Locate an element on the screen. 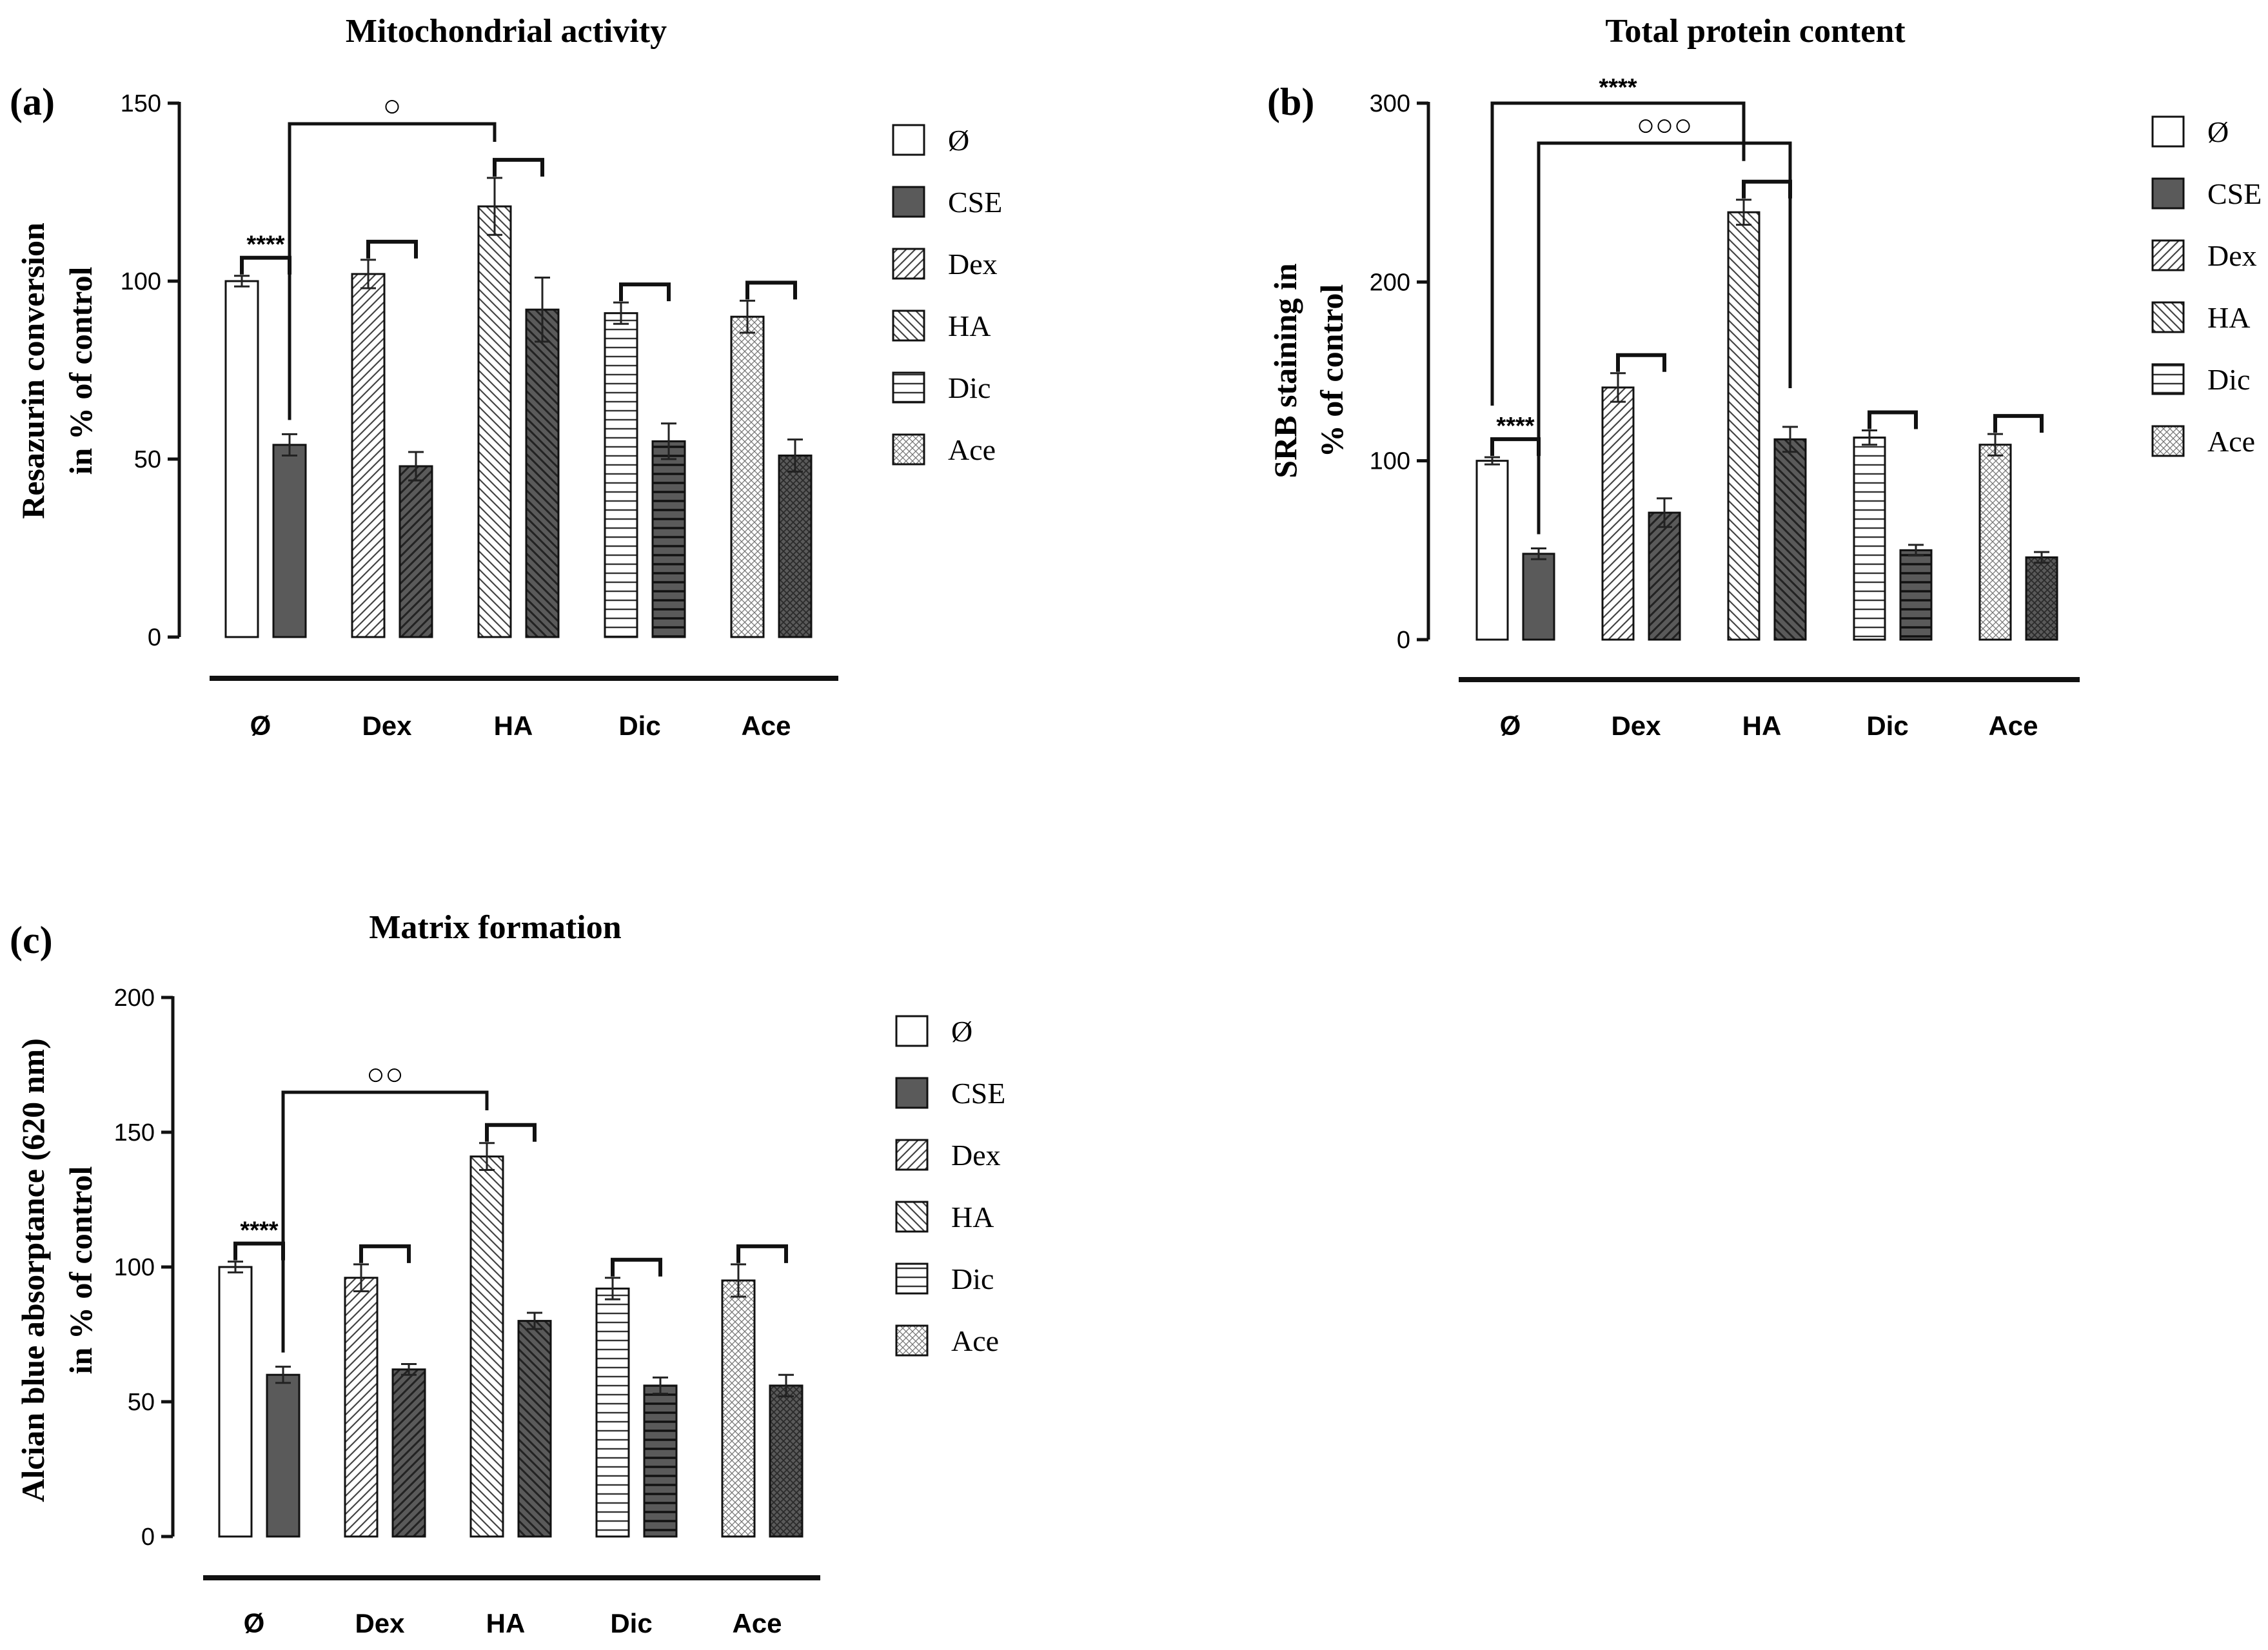 The image size is (2268, 1650). y-tick-label: 150 is located at coordinates (134, 1132).